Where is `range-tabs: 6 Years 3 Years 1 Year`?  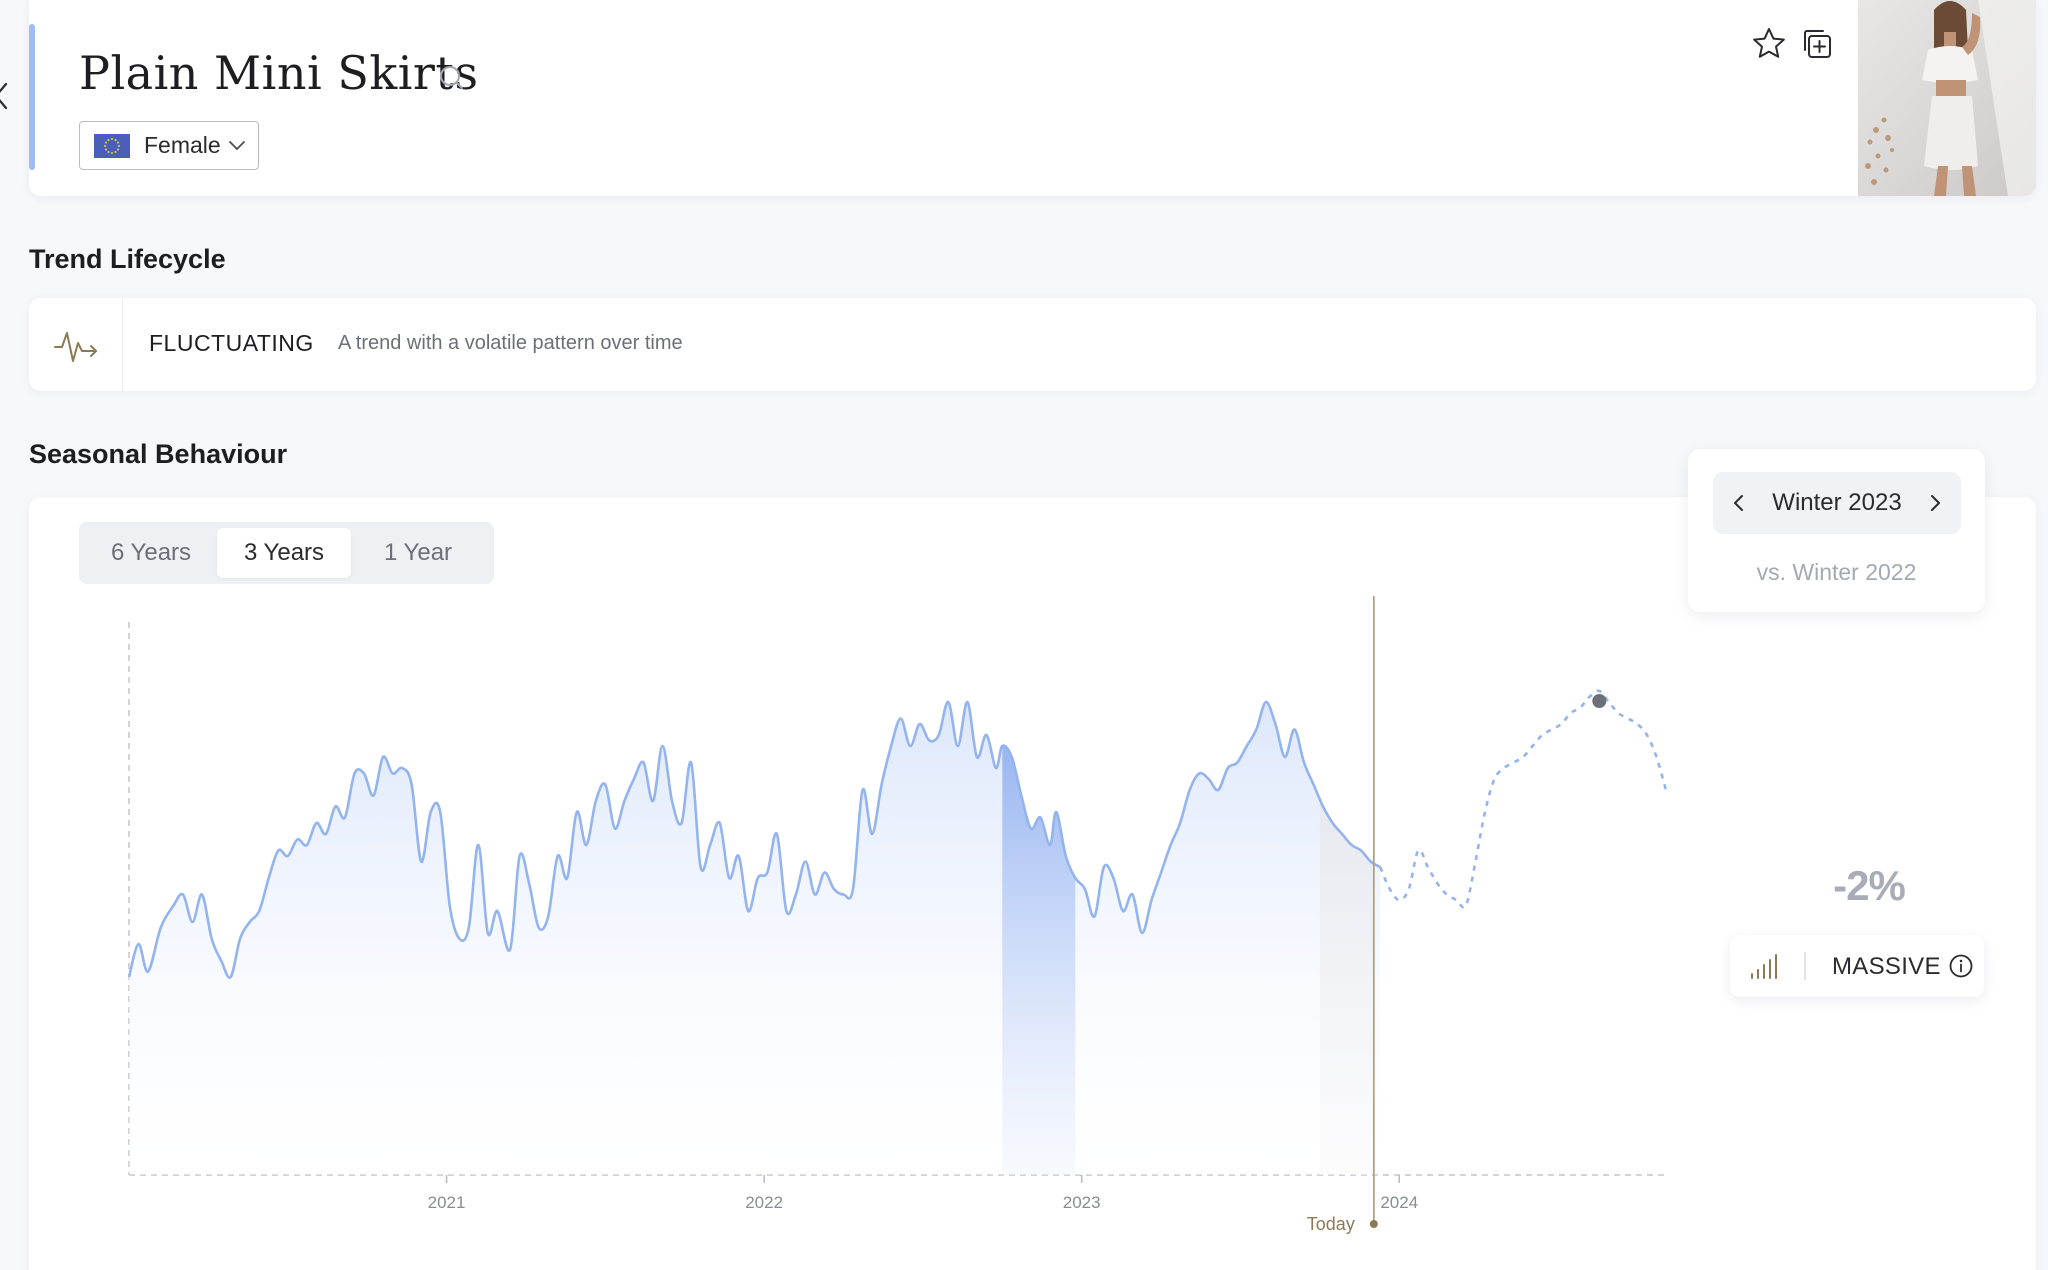
range-tabs: 6 Years 3 Years 1 Year is located at coordinates (286, 553).